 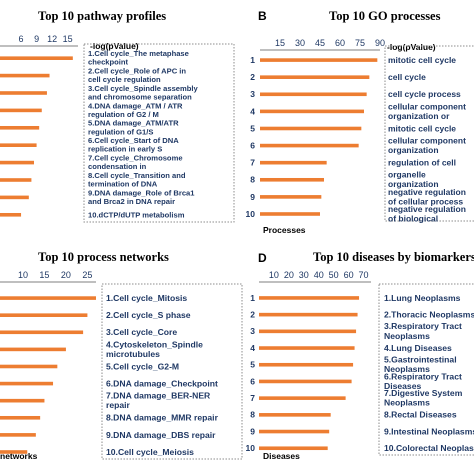 What do you see at coordinates (148, 315) in the screenshot?
I see `bar-label-line: 2.Cell cycle_S phase` at bounding box center [148, 315].